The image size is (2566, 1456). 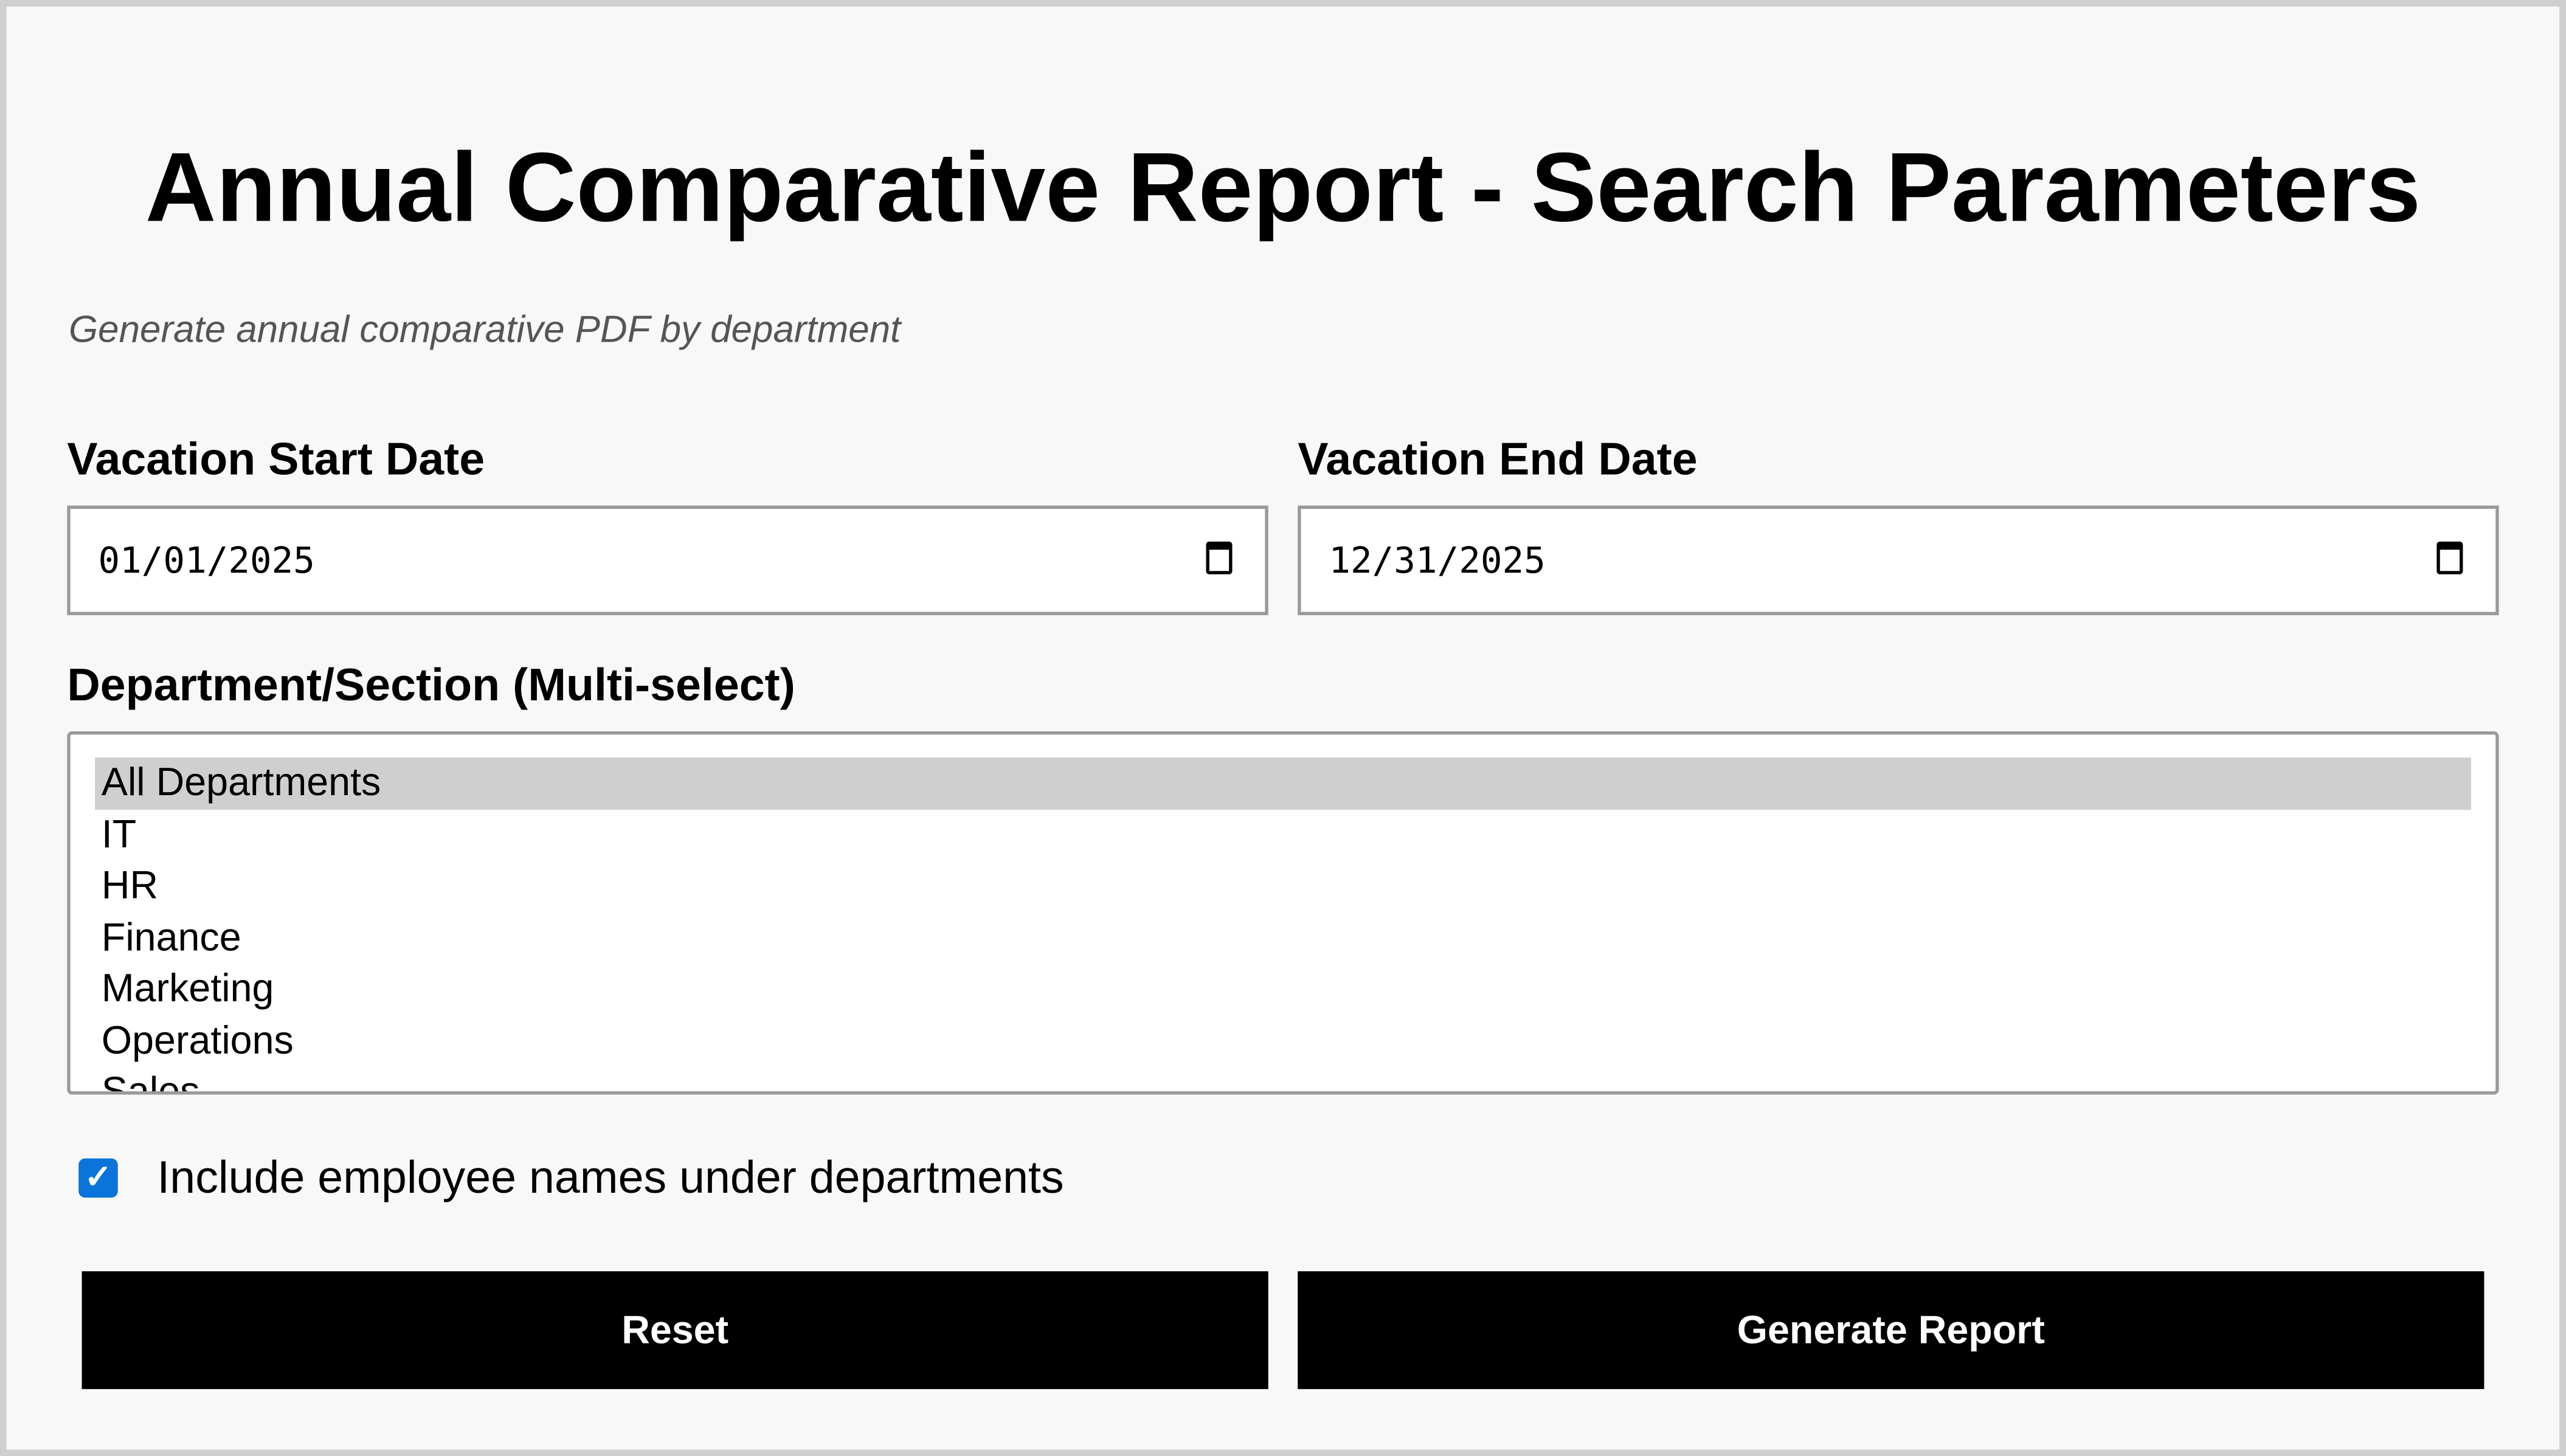 What do you see at coordinates (207, 562) in the screenshot?
I see `start-date-value: 01/01/2025` at bounding box center [207, 562].